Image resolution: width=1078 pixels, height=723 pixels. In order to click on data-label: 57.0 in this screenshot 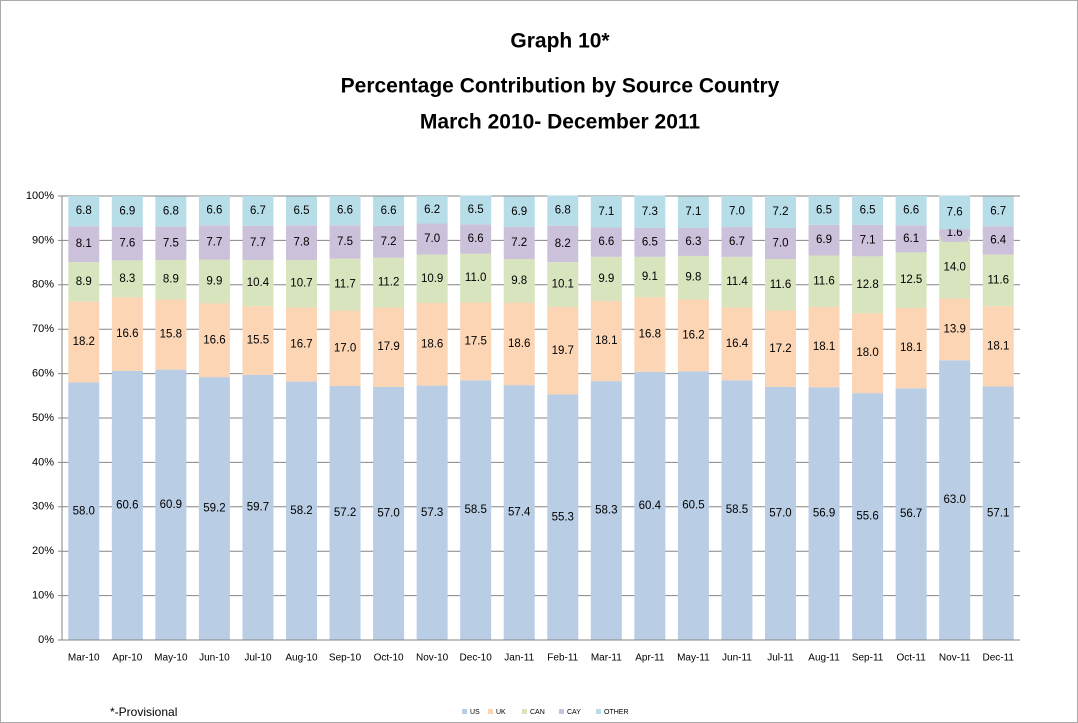, I will do `click(388, 513)`.